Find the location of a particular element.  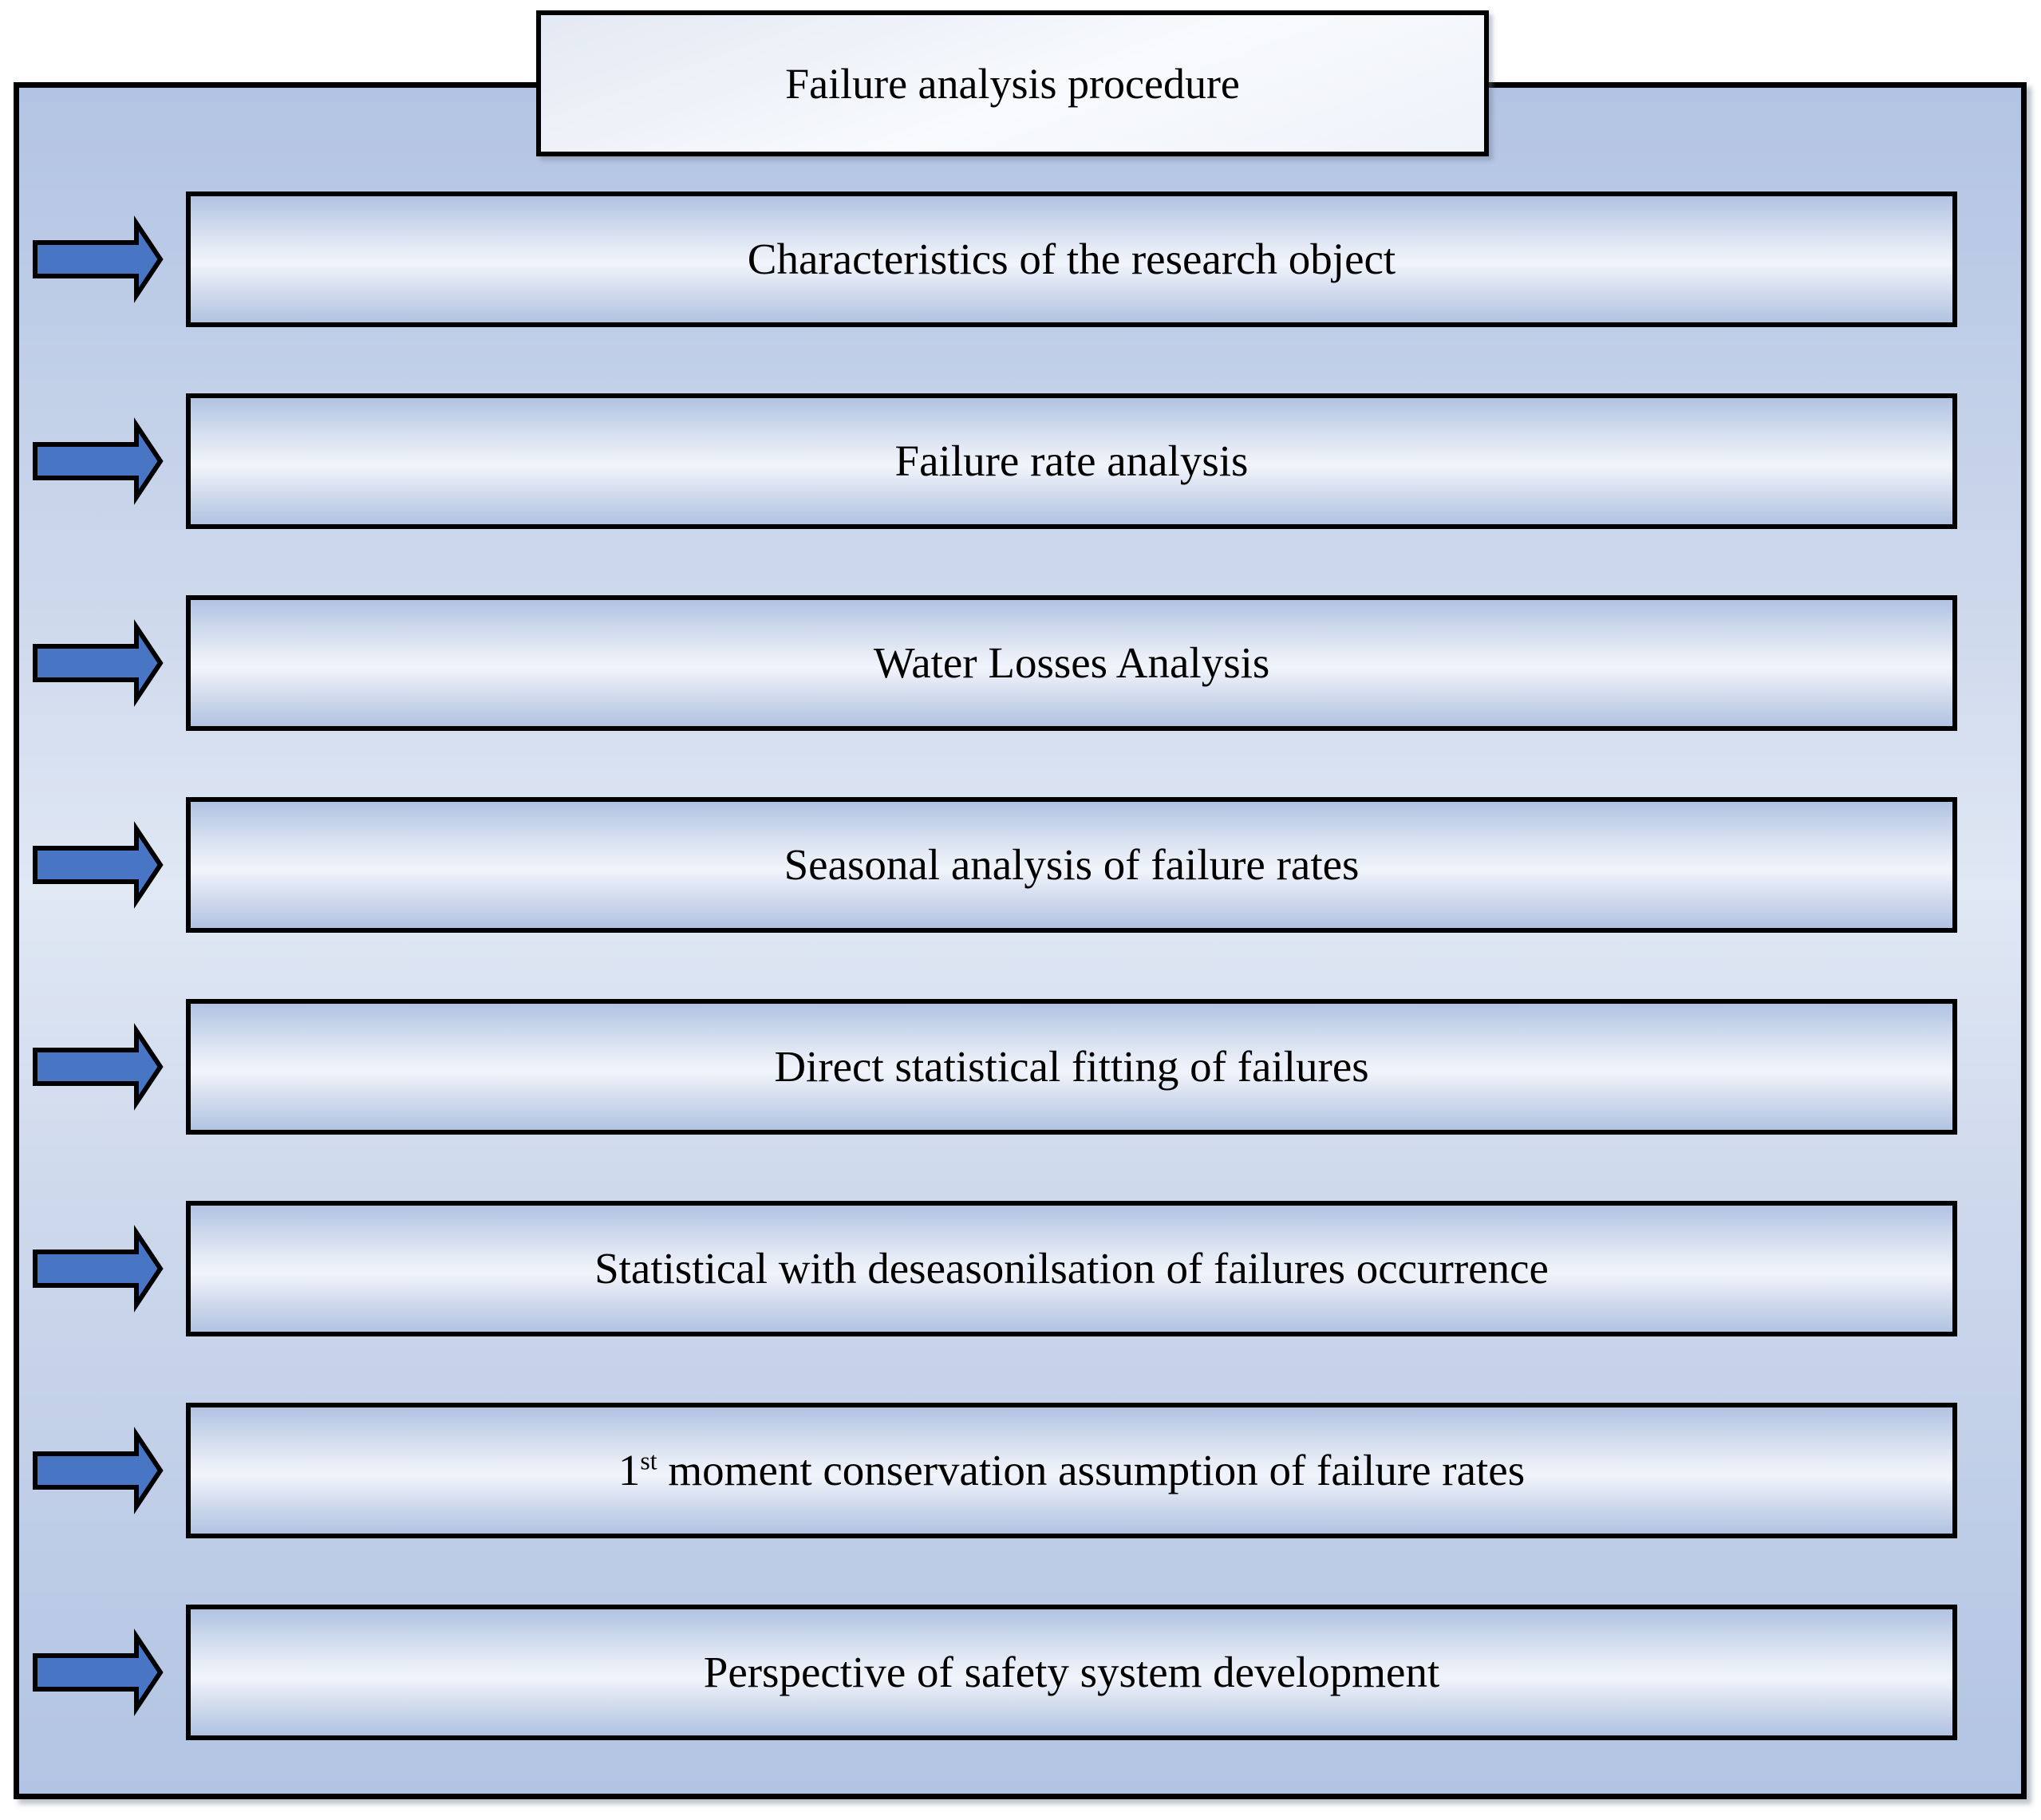

step-box: Perspective of safety system development is located at coordinates (1071, 1672).